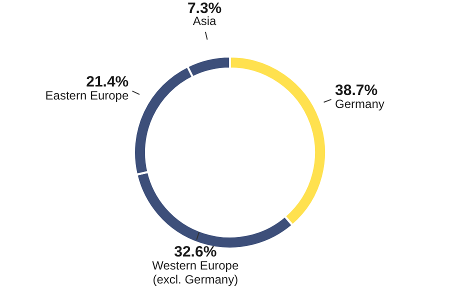  Describe the element at coordinates (195, 252) in the screenshot. I see `data-label: 32.6%` at that location.